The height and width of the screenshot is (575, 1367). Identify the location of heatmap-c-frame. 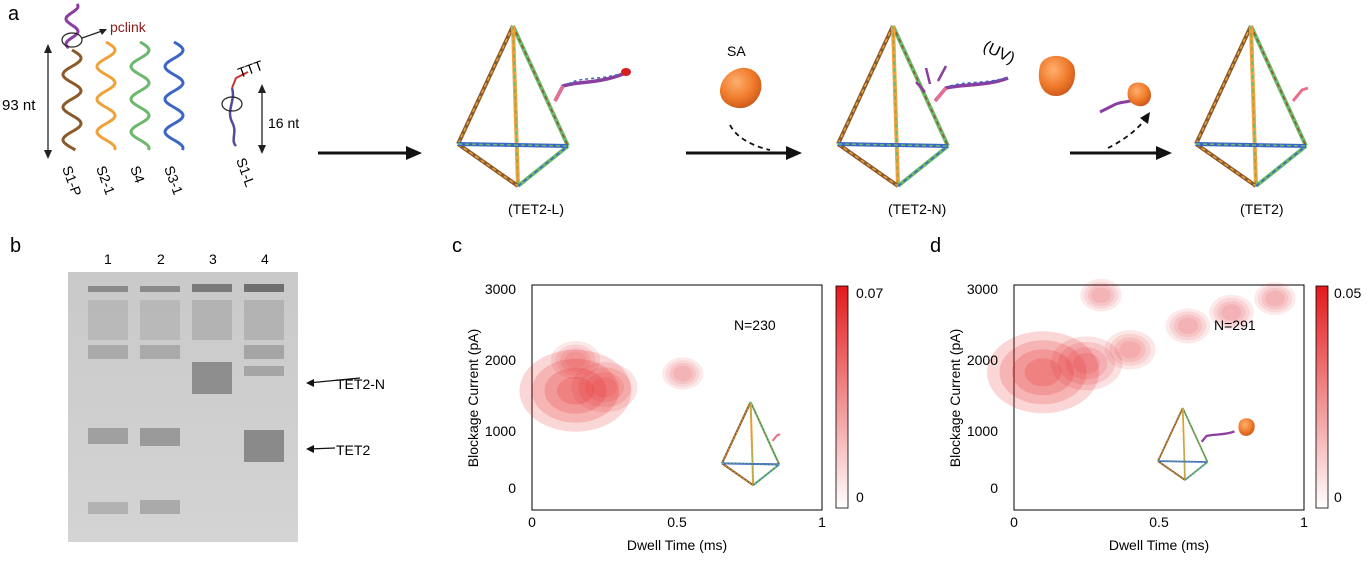
(677, 397).